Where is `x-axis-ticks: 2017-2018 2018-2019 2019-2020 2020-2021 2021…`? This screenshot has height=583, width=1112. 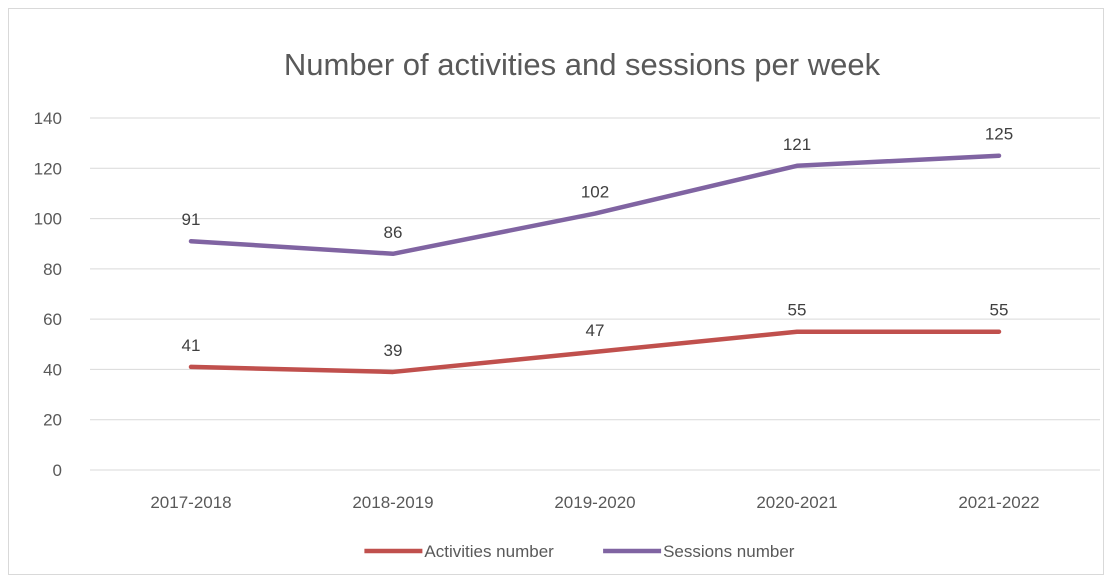
x-axis-ticks: 2017-2018 2018-2019 2019-2020 2020-2021 2021… is located at coordinates (594, 502).